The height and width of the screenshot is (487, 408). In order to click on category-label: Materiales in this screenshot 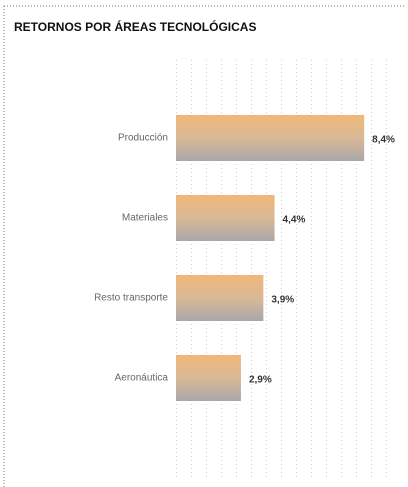, I will do `click(145, 218)`.